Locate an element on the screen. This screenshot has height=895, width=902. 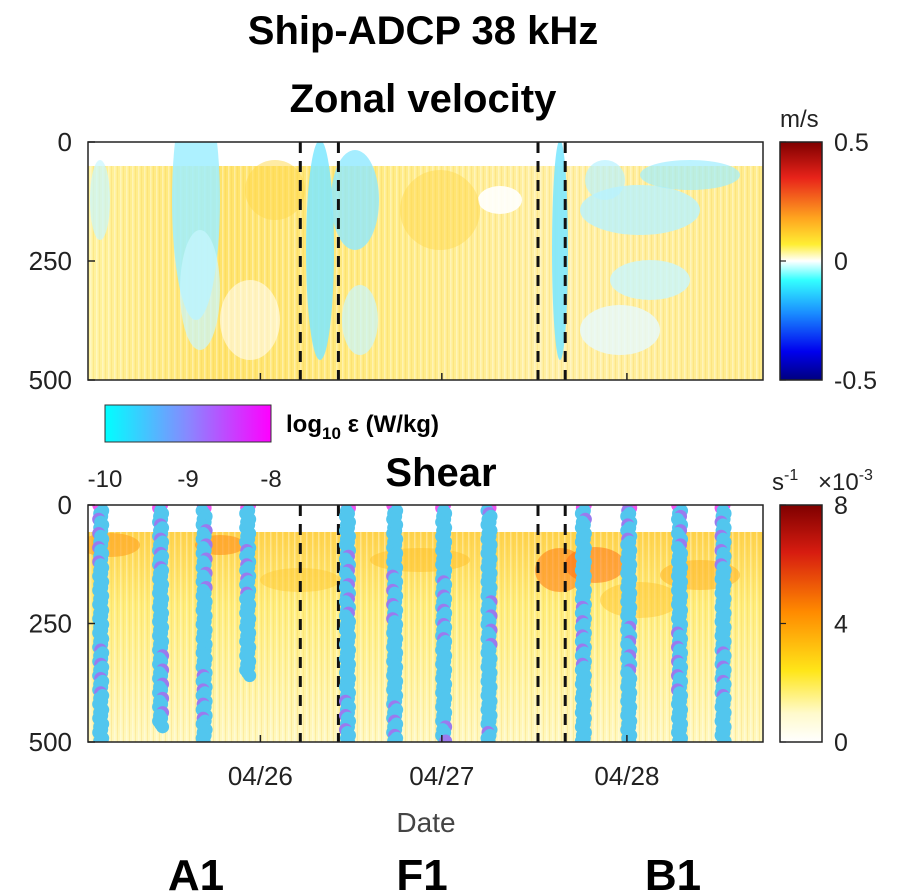
shear-x-ticks: 04/26 04/27 04/28 is located at coordinates (443, 763).